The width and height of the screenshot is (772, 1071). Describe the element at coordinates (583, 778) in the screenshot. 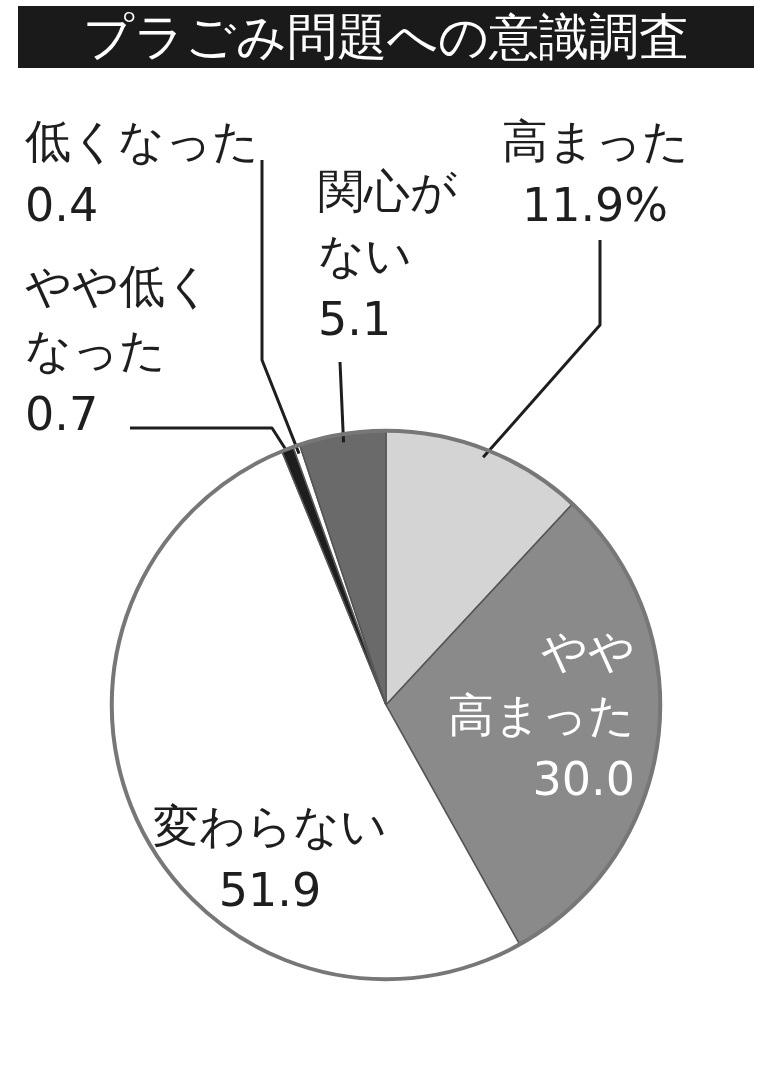

I see `data-label: 30.0` at that location.